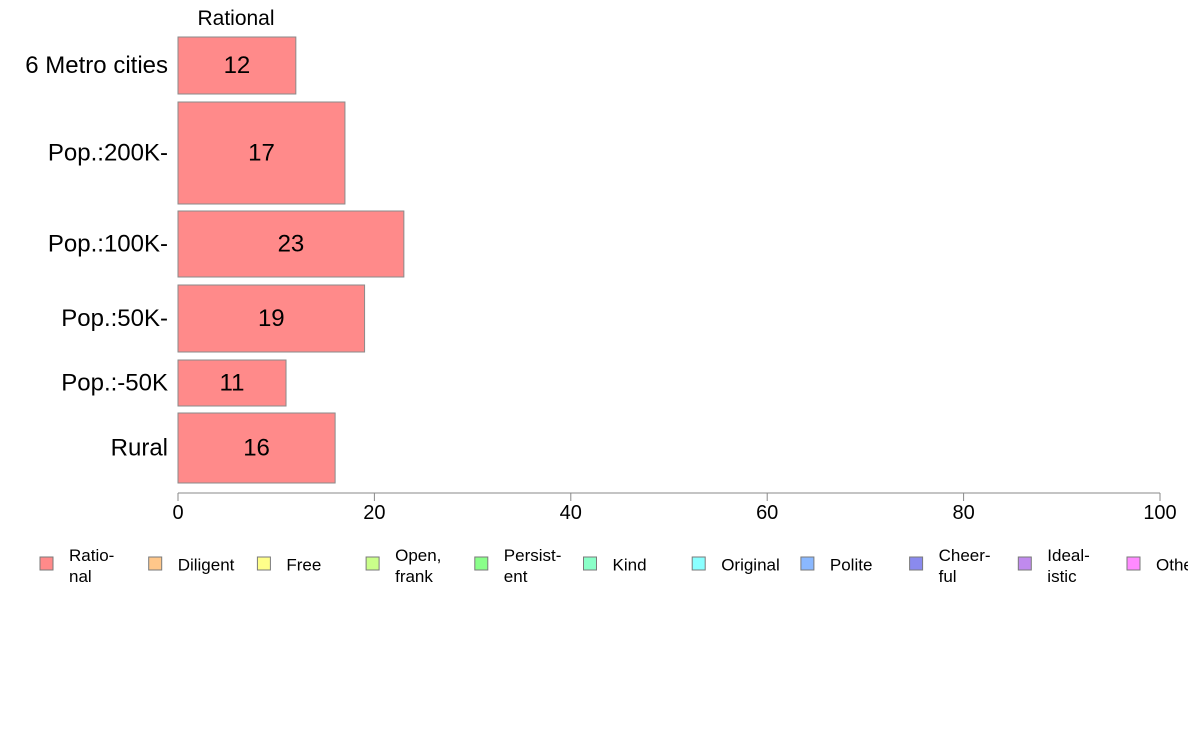 The width and height of the screenshot is (1188, 736). Describe the element at coordinates (206, 565) in the screenshot. I see `legend-label: Diligent` at that location.